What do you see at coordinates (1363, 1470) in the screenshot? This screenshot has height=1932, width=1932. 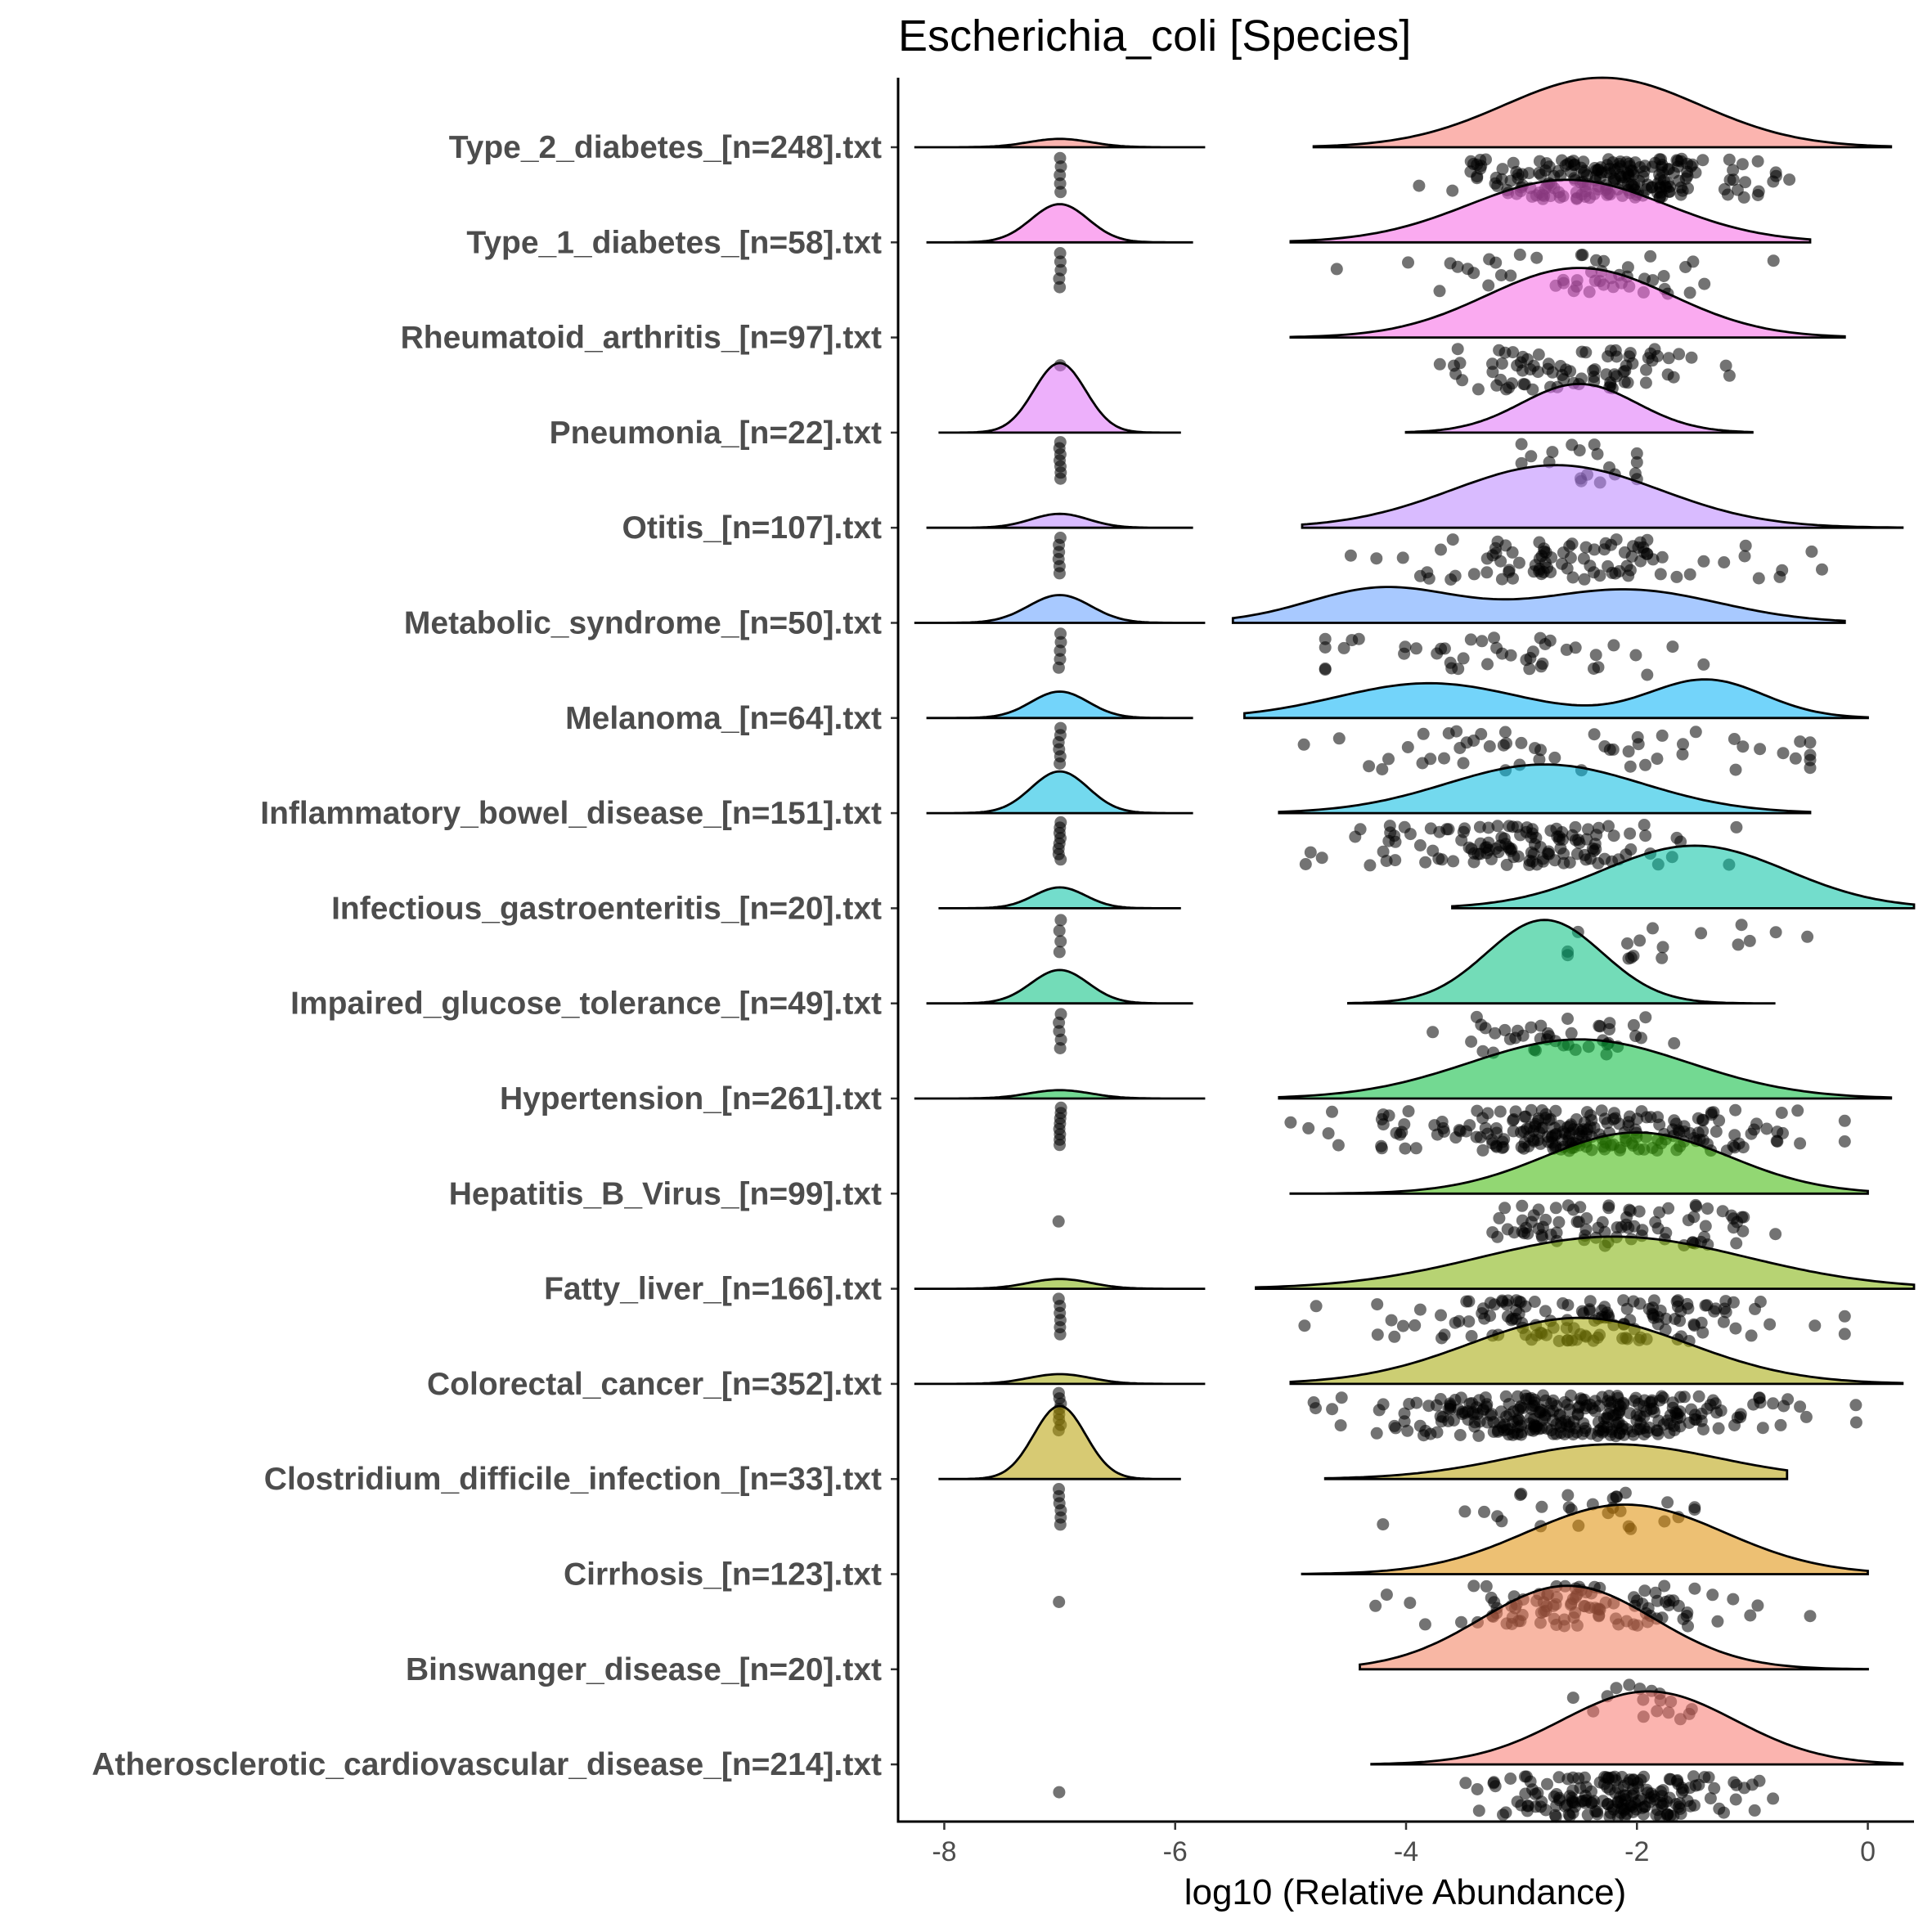 I see `category-clostridium-difficile-infection` at bounding box center [1363, 1470].